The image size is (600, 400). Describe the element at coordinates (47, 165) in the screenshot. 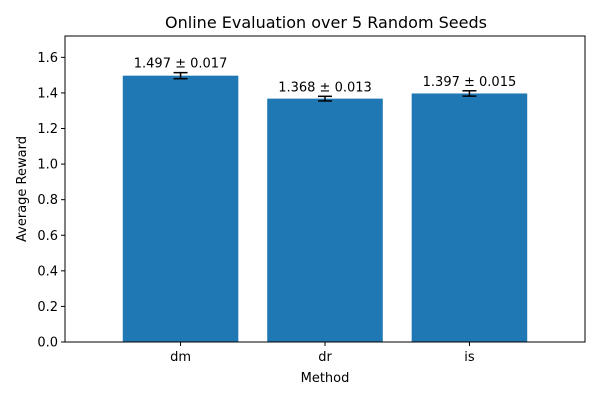

I see `y-tick-label: 1.0` at that location.